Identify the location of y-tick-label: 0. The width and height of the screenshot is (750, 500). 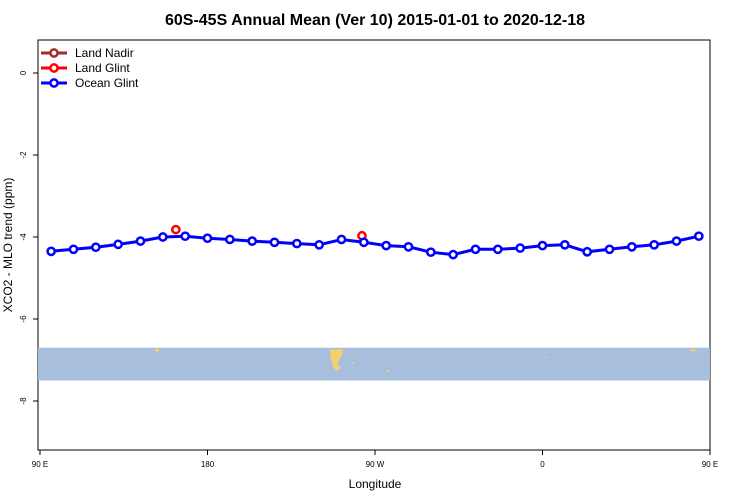
(23, 72).